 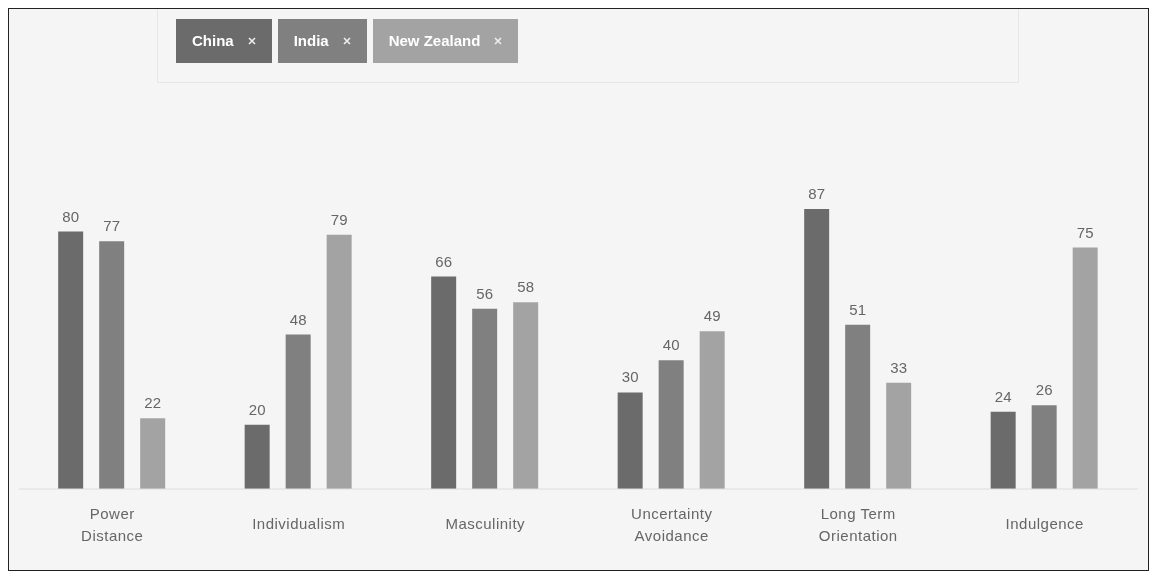 I want to click on x-tick-label: Long Term Orientation, so click(x=858, y=524).